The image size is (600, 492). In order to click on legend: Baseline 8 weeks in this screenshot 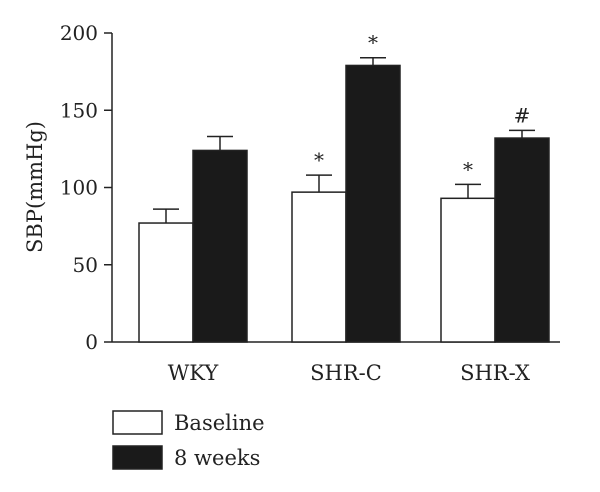, I will do `click(188, 440)`.